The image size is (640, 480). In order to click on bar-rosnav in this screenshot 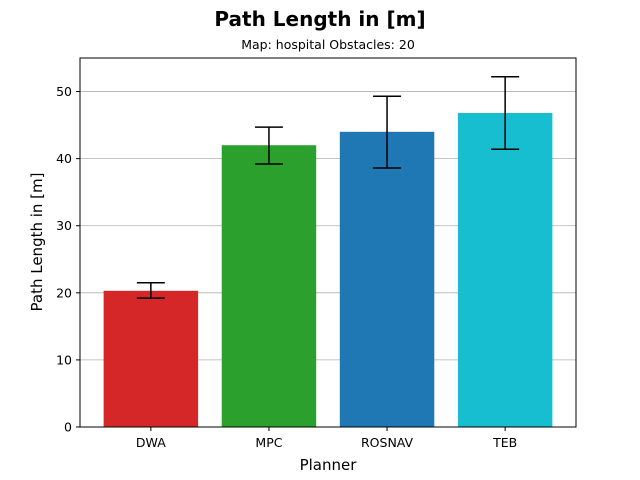, I will do `click(387, 279)`.